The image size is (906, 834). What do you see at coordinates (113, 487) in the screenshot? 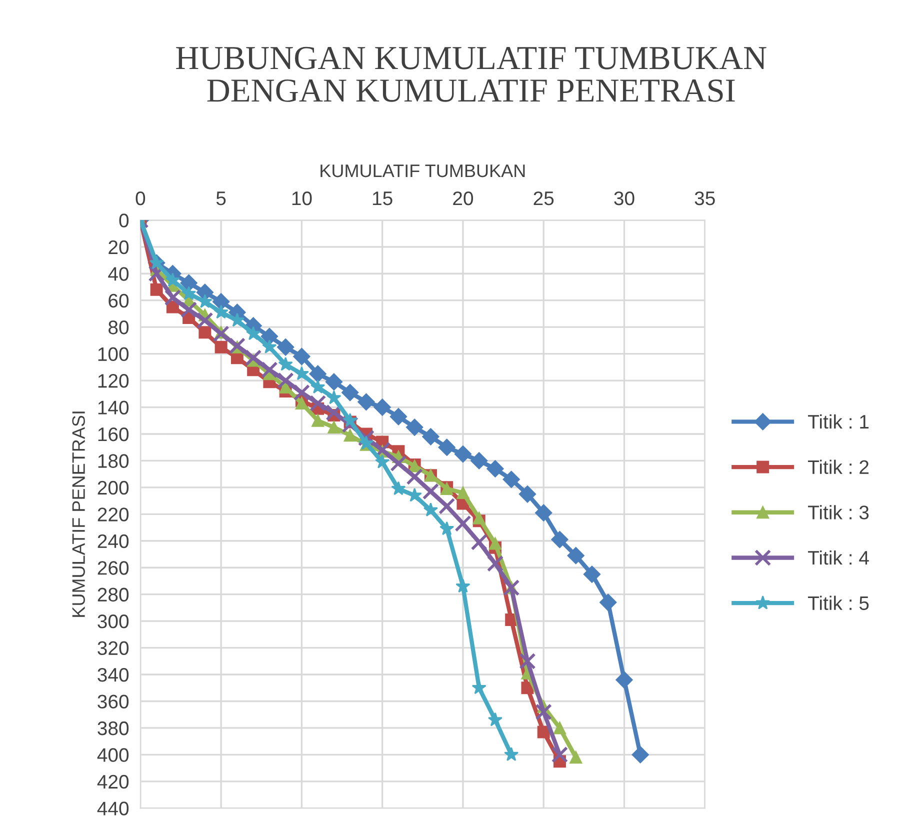
I see `y-tick-label: 200` at bounding box center [113, 487].